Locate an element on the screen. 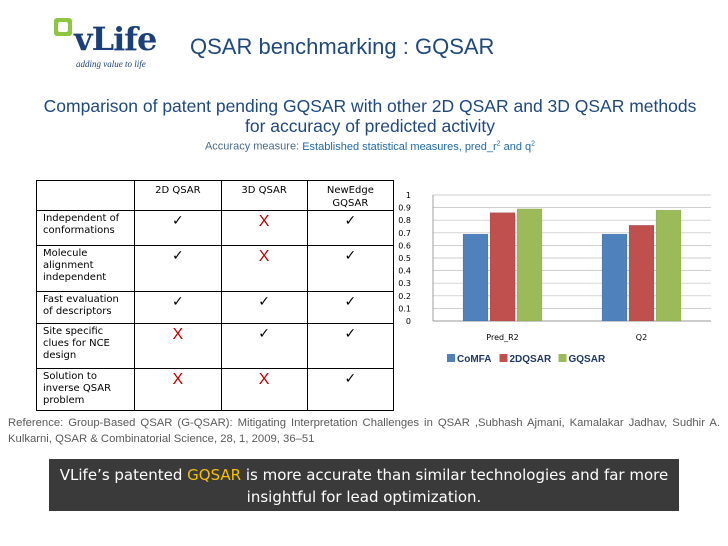  bar-gqsar-q2 is located at coordinates (668, 265).